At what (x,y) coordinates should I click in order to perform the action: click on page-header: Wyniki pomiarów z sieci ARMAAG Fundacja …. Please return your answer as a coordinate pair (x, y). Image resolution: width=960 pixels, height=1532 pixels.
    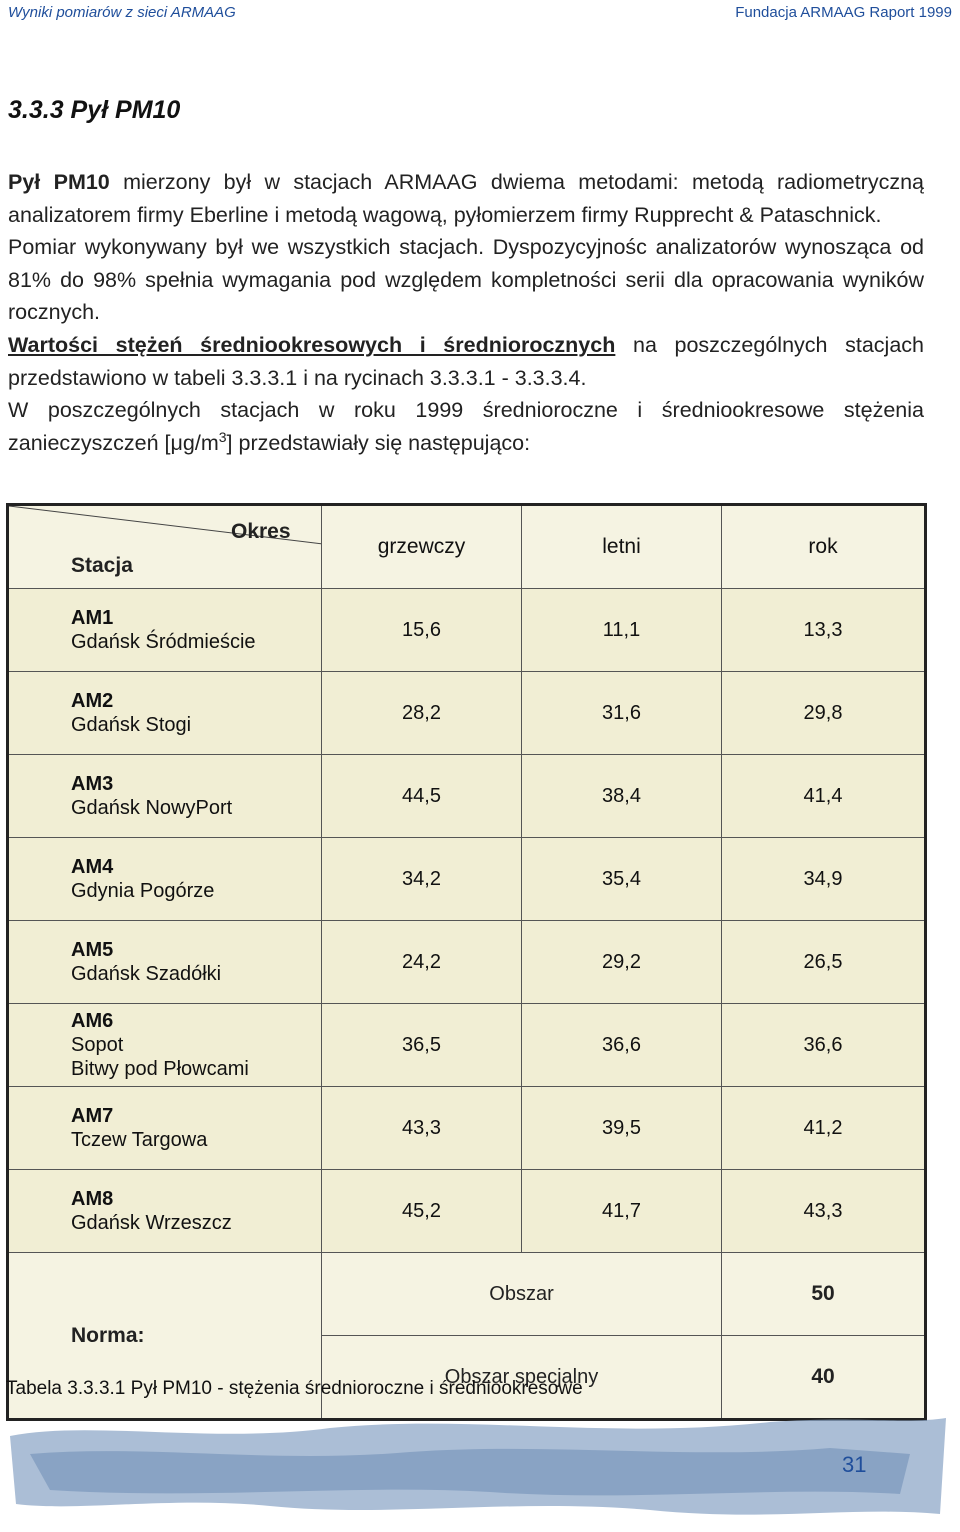
    Looking at the image, I should click on (480, 16).